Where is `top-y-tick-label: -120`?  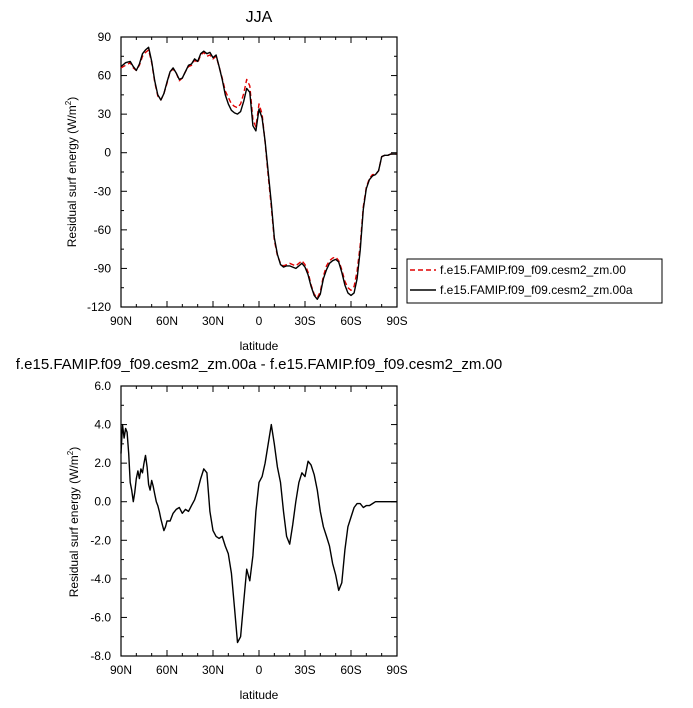
top-y-tick-label: -120 is located at coordinates (99, 307).